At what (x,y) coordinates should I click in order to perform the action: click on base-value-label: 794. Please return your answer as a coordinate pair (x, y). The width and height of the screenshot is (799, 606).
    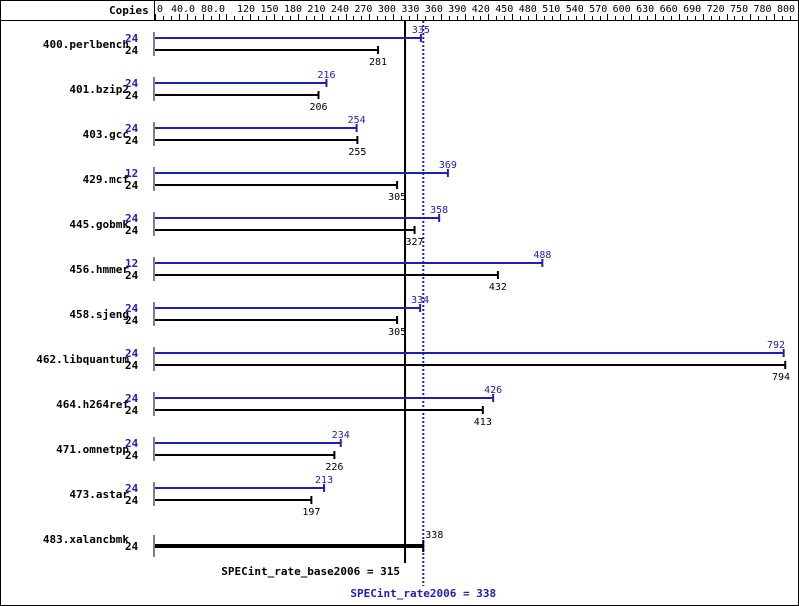
    Looking at the image, I should click on (781, 377).